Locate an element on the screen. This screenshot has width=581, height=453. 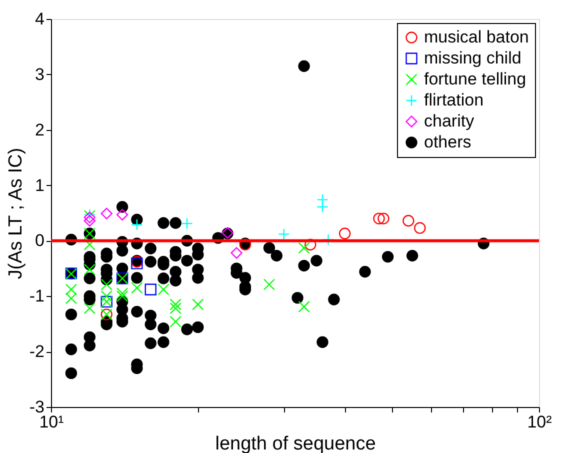
y-tick-label: 1 is located at coordinates (39, 185).